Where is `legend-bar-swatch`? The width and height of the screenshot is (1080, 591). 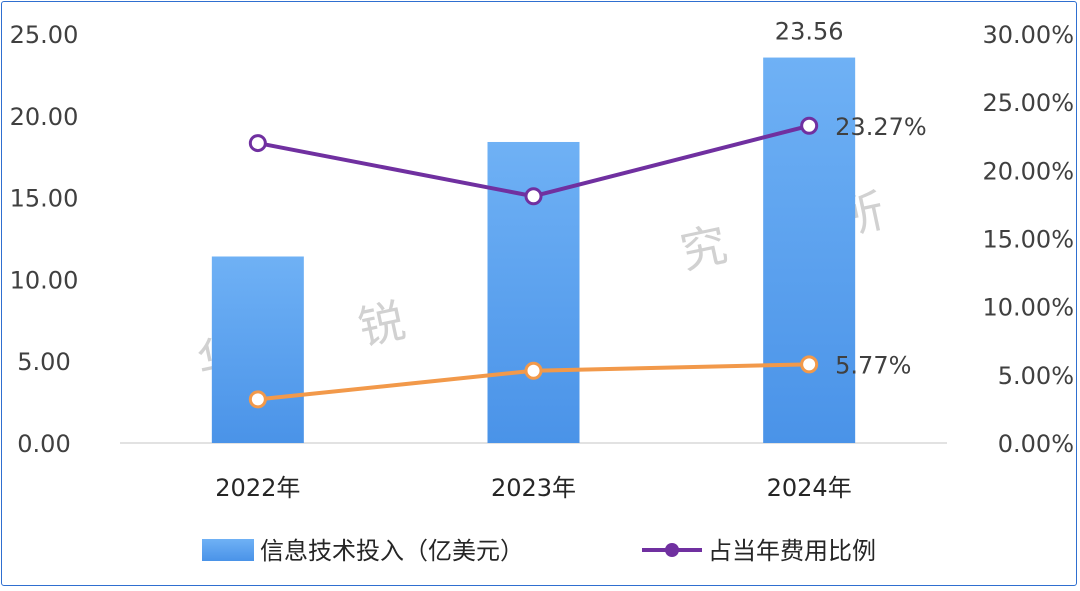
legend-bar-swatch is located at coordinates (228, 550).